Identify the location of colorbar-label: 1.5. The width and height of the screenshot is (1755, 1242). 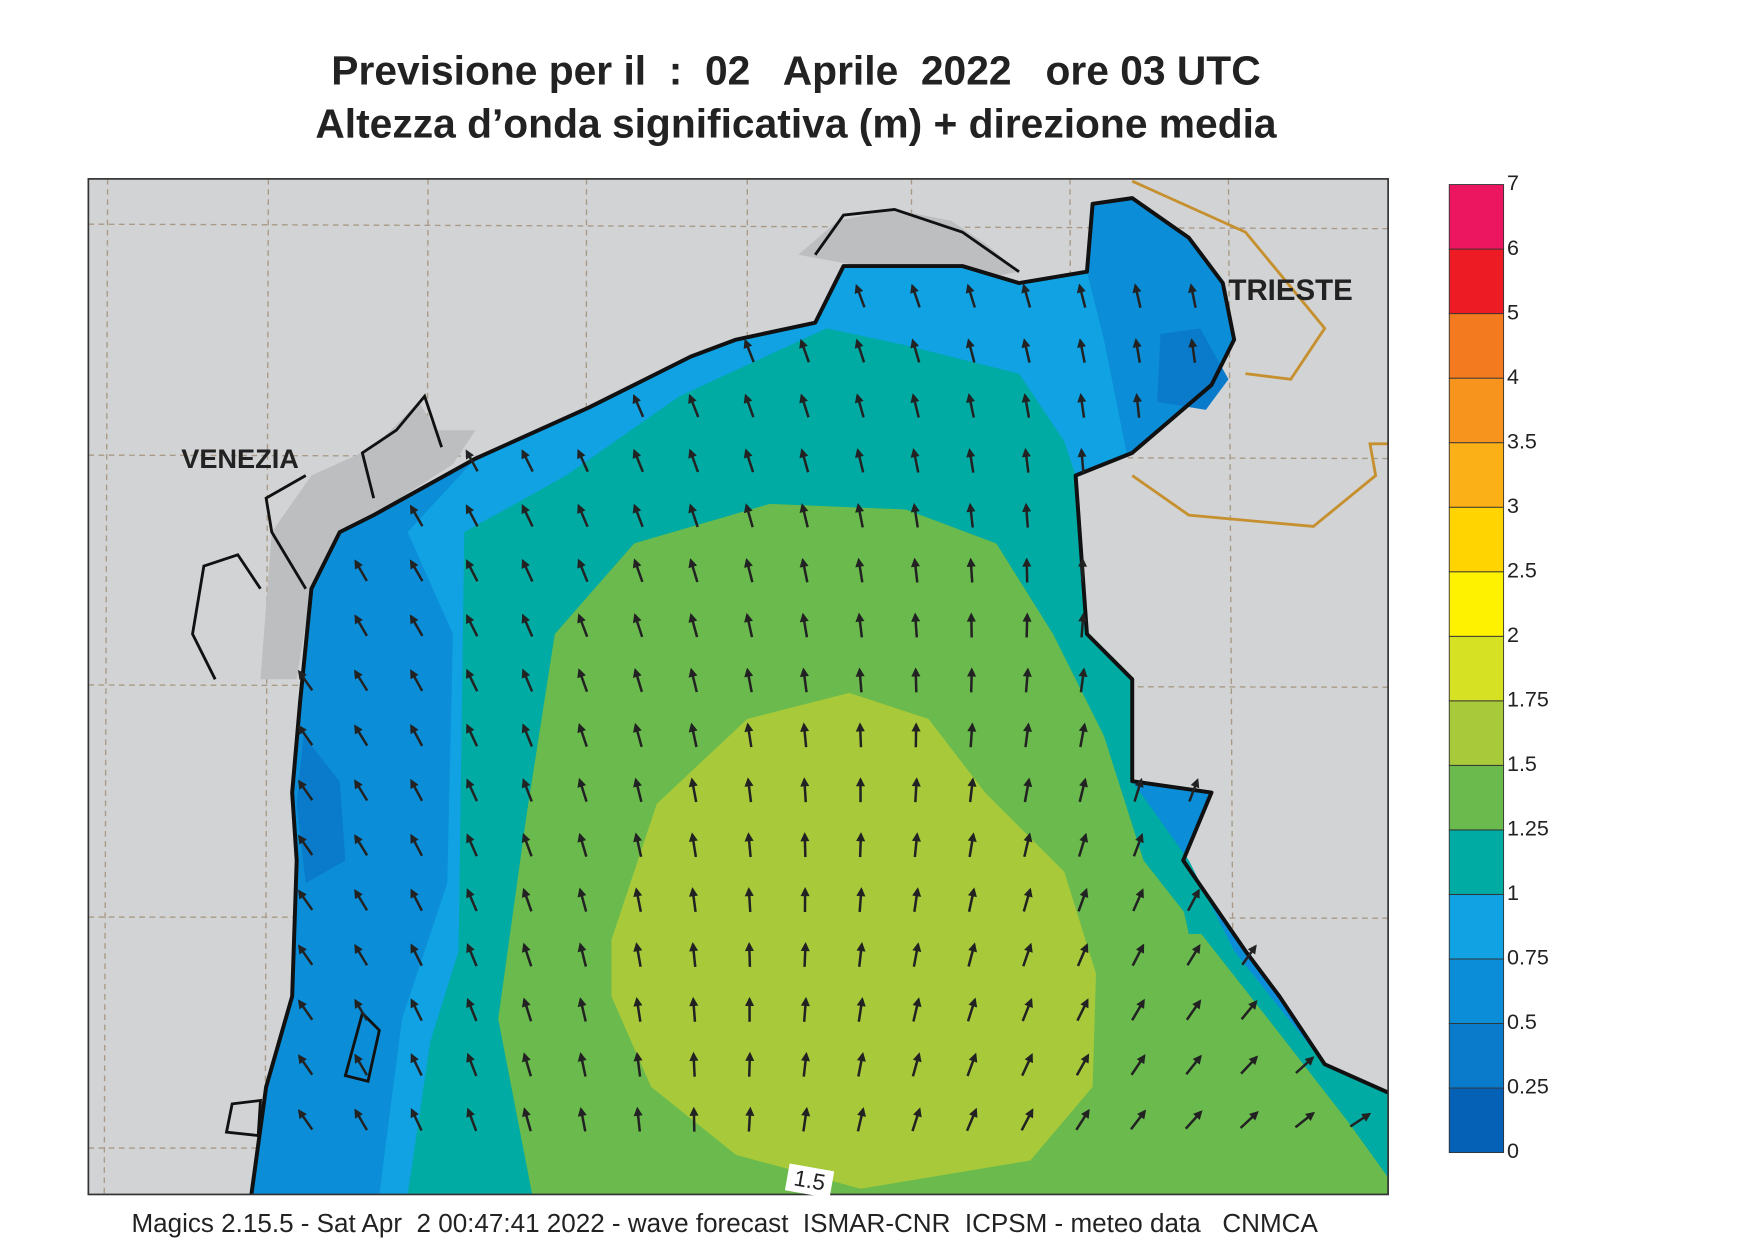
(1522, 764).